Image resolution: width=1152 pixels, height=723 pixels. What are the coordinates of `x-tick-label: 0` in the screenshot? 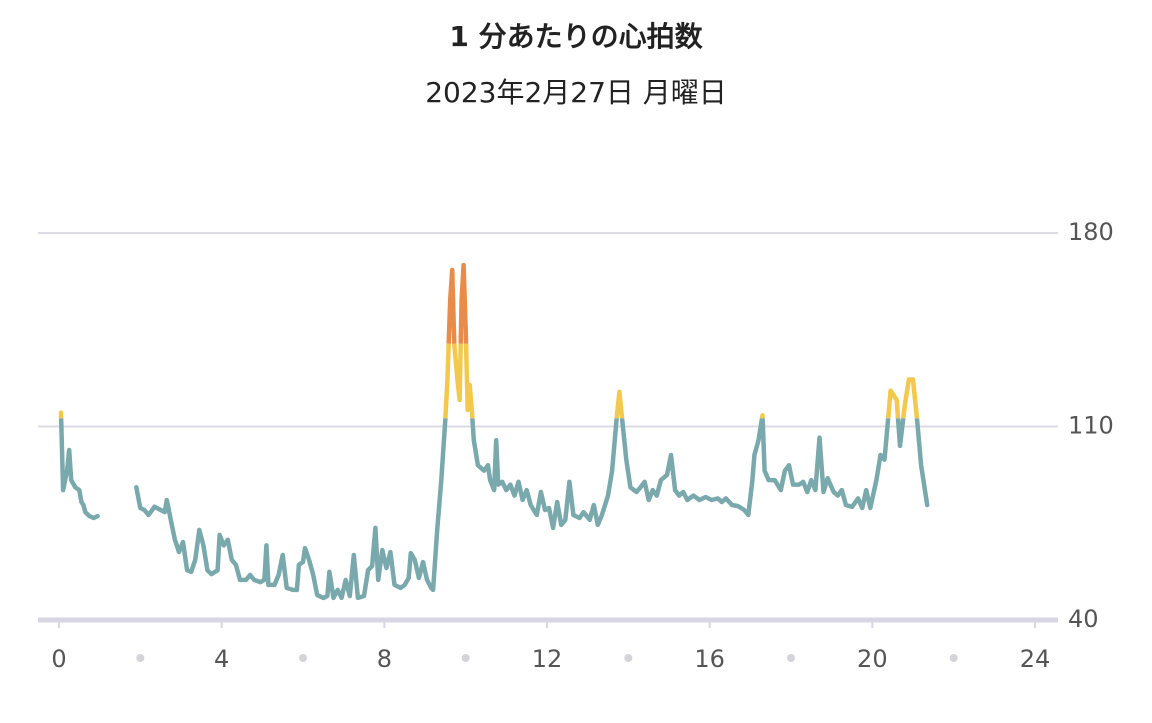 It's located at (58, 659).